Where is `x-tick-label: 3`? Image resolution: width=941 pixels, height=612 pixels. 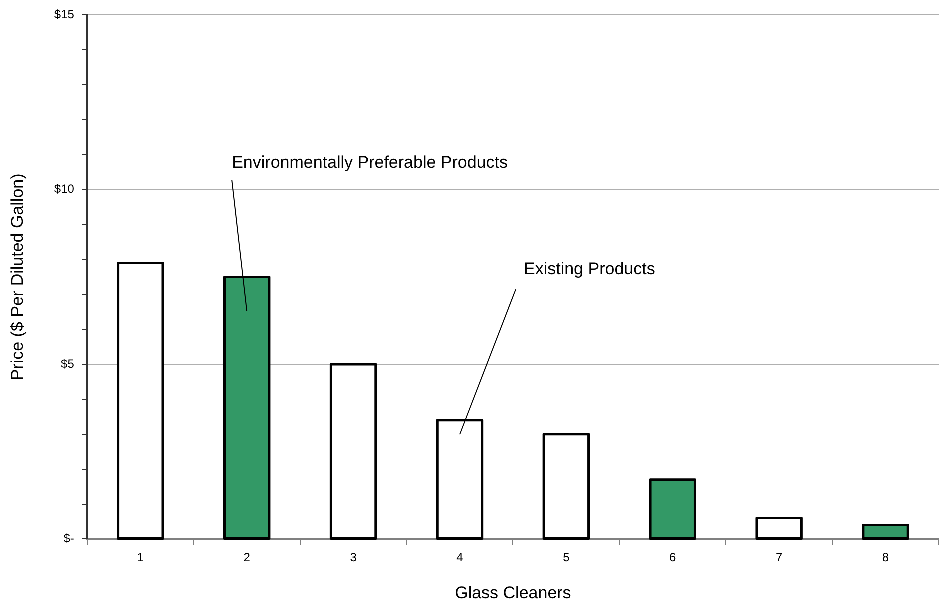
x-tick-label: 3 is located at coordinates (354, 557).